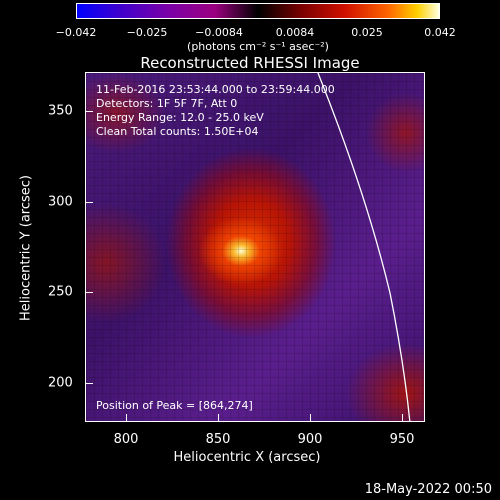  What do you see at coordinates (60, 383) in the screenshot?
I see `y-tick-label: 200` at bounding box center [60, 383].